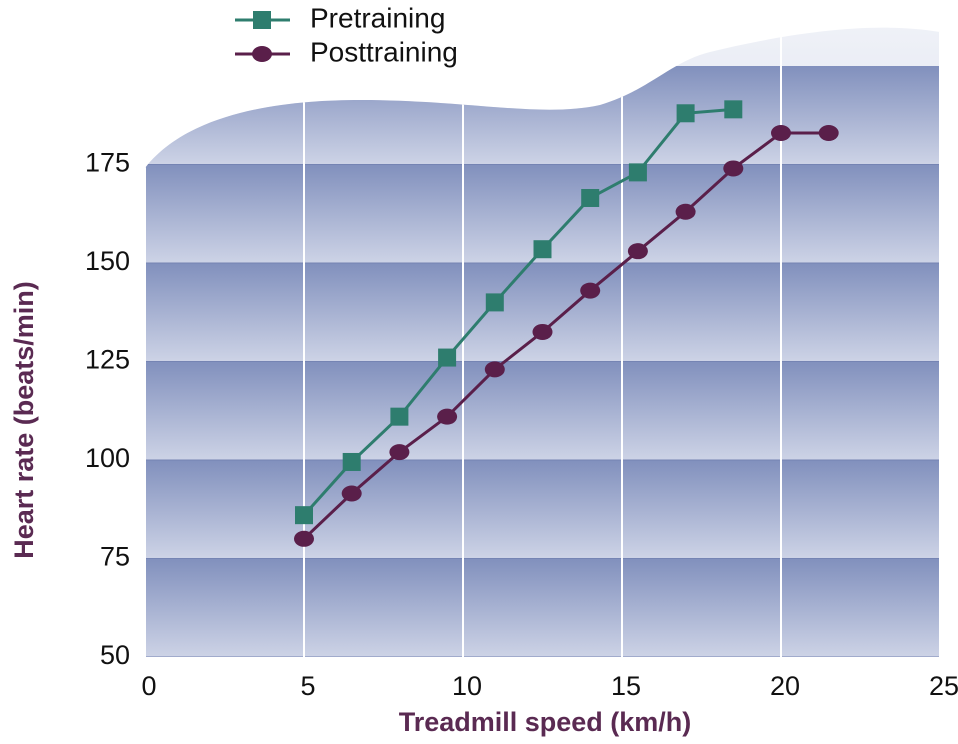  I want to click on y-tick-label: 175, so click(107, 163).